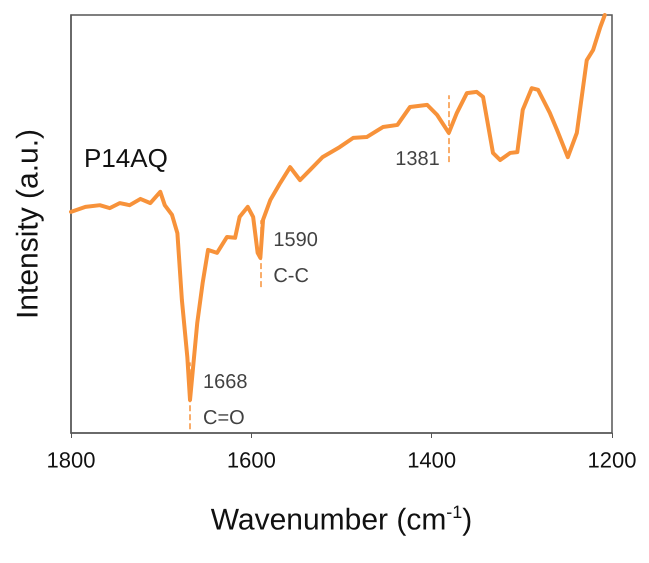  Describe the element at coordinates (295, 257) in the screenshot. I see `annotation: 1590 C-C` at that location.